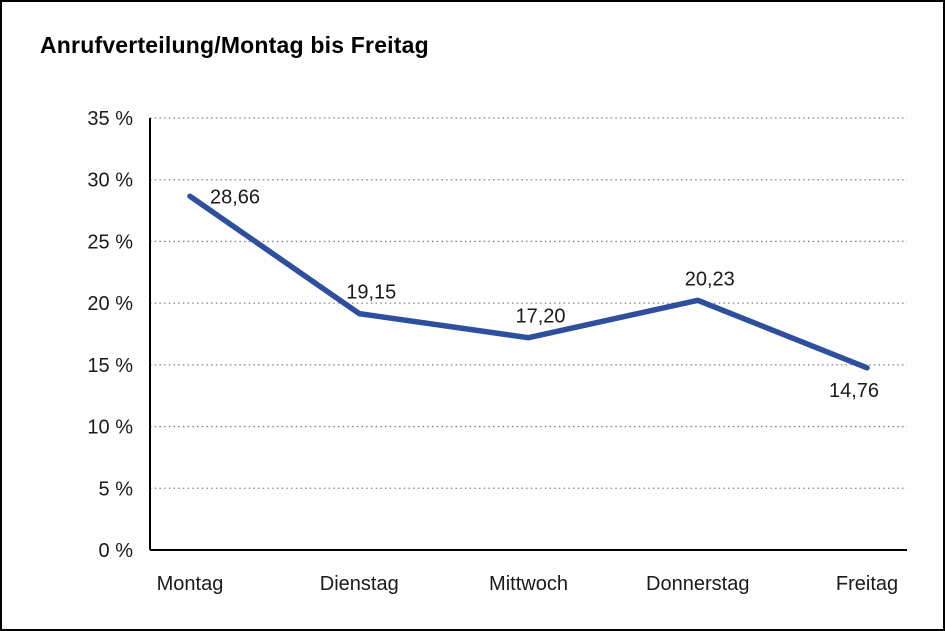 The width and height of the screenshot is (945, 631). I want to click on y-tick-label: 0 %, so click(116, 551).